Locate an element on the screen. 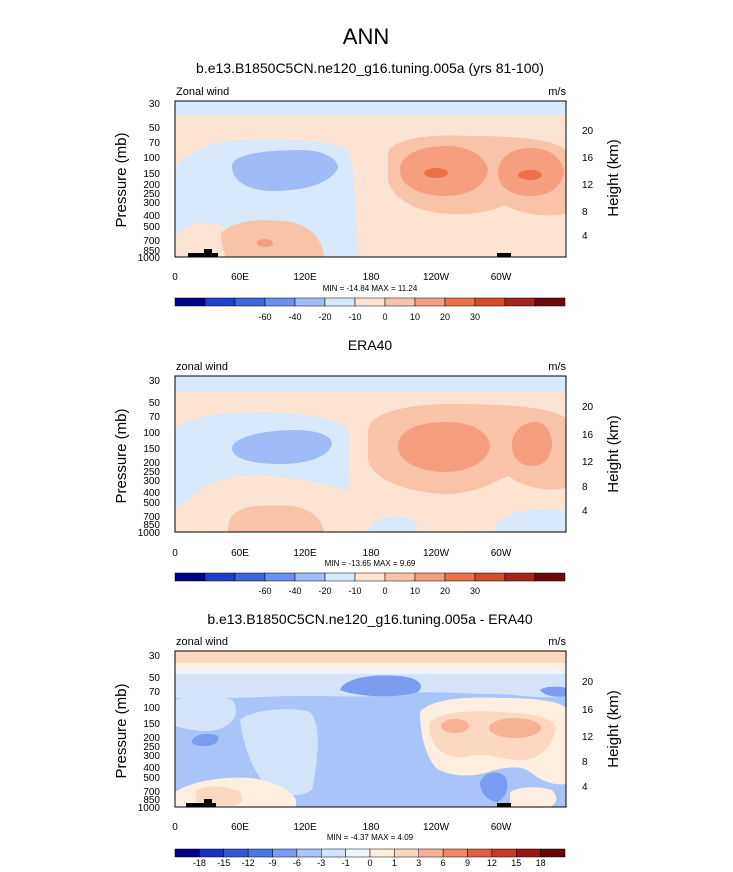  y-axis-title: Pressure (mb) is located at coordinates (121, 179).